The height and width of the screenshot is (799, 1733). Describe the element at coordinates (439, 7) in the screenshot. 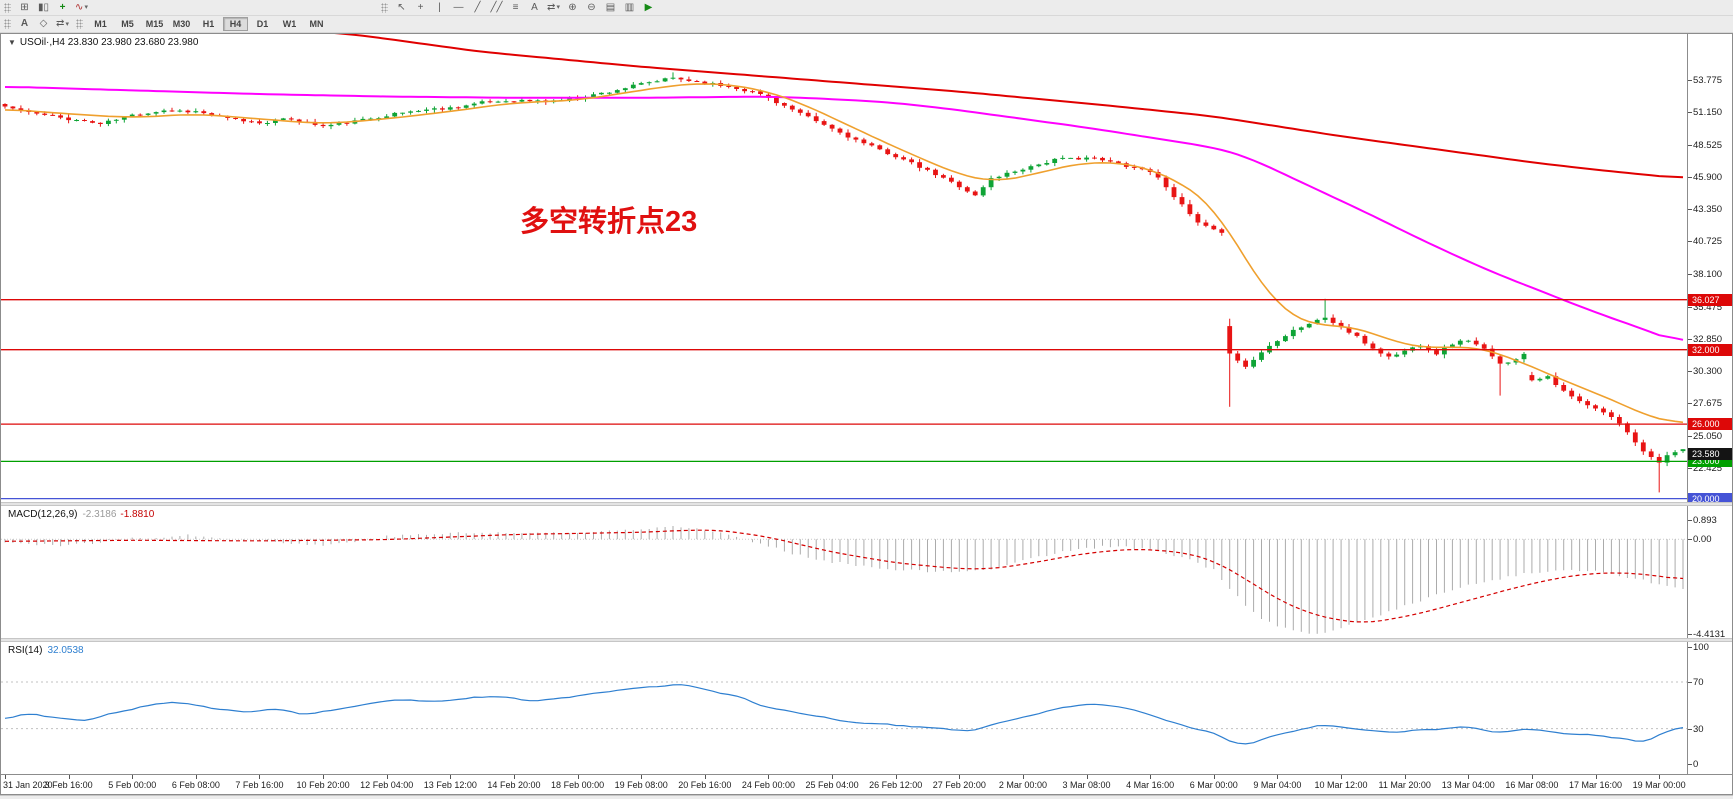

I see `vertical-line-icon: |` at that location.